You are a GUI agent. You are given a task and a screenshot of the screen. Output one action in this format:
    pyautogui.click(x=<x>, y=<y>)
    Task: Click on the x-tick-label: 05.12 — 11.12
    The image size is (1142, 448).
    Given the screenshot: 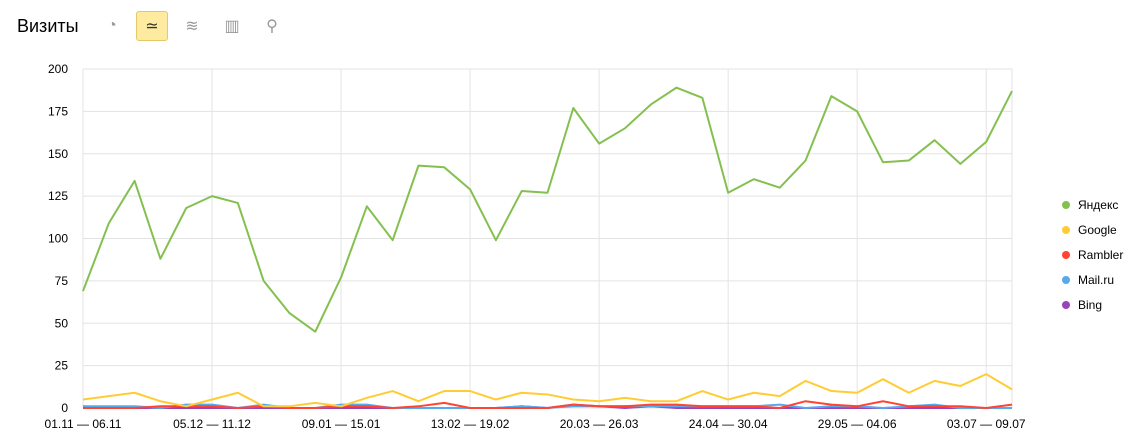 What is the action you would take?
    pyautogui.click(x=212, y=424)
    